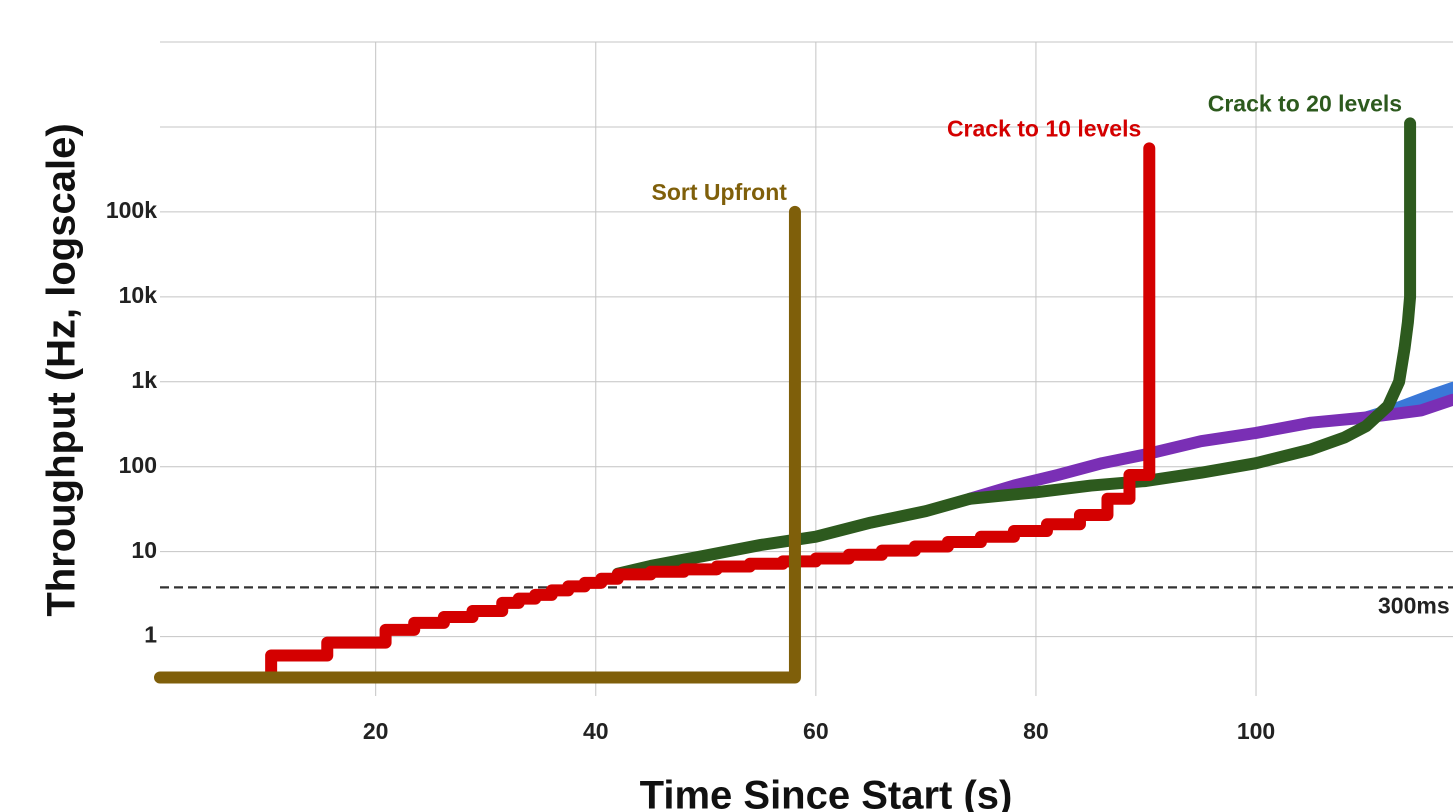 The width and height of the screenshot is (1453, 812). I want to click on y-tick-label: 100, so click(138, 465).